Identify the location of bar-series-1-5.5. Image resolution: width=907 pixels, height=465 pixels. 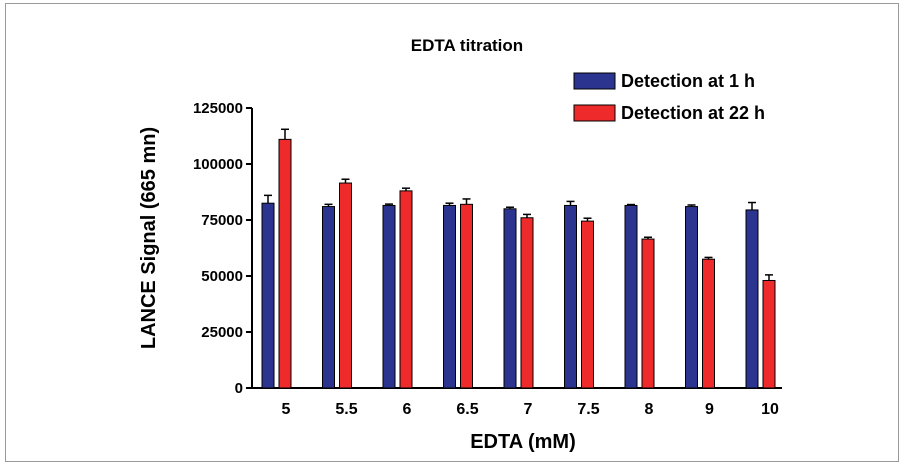
(328, 297).